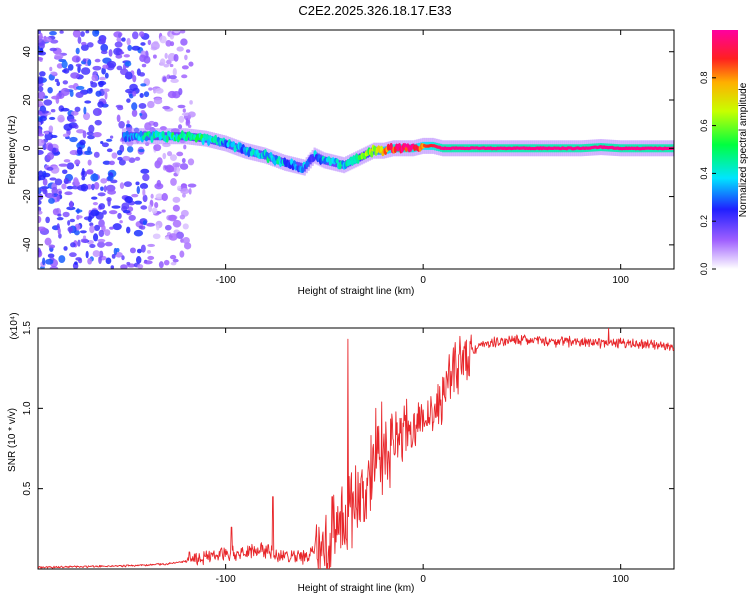 Image resolution: width=750 pixels, height=600 pixels. What do you see at coordinates (356, 588) in the screenshot?
I see `snr-x-axis-label: Height of straight line (km)` at bounding box center [356, 588].